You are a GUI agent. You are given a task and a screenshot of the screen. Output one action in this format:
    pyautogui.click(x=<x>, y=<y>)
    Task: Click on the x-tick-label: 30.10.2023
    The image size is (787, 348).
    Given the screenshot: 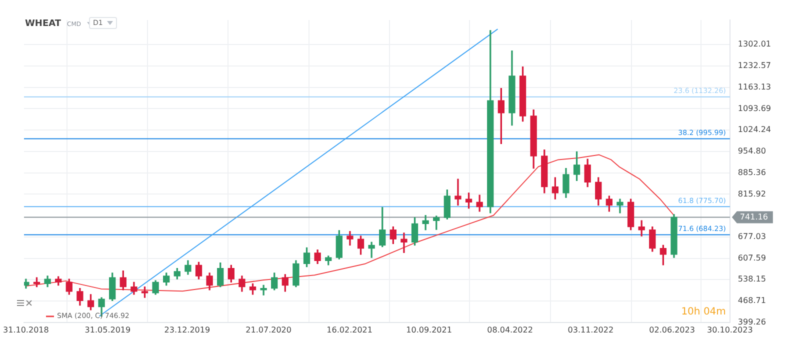 What is the action you would take?
    pyautogui.click(x=730, y=329)
    